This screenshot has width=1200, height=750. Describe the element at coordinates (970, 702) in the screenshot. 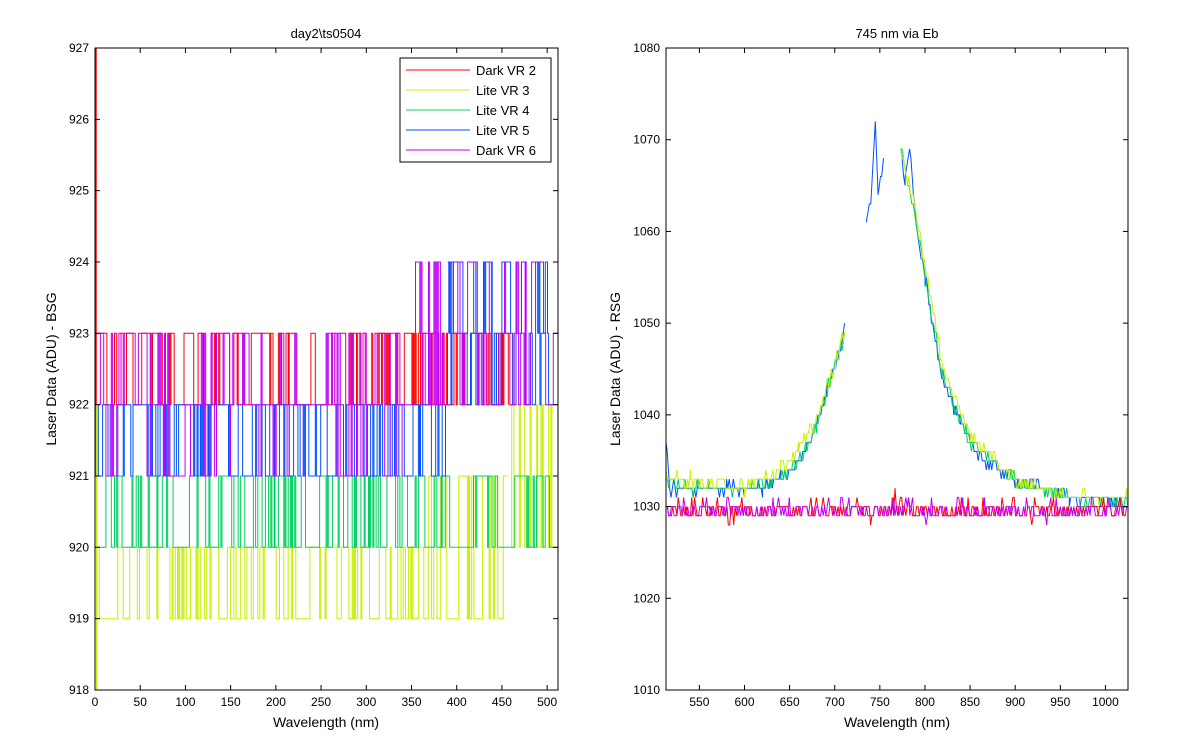

I see `right-x-tick-label: 850` at that location.